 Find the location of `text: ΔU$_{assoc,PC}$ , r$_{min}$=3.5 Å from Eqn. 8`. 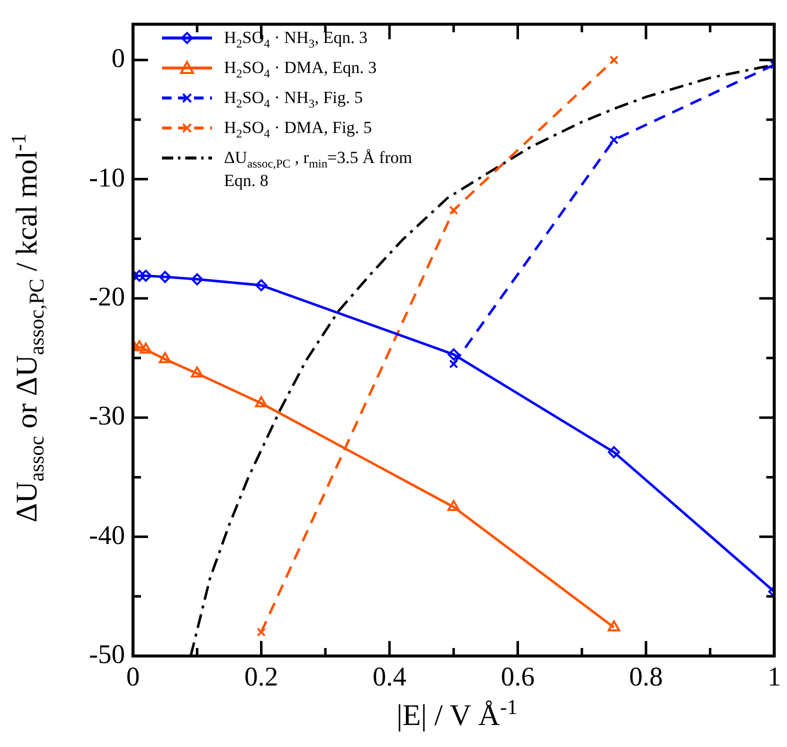

text: ΔU$_{assoc,PC}$ , r$_{min}$=3.5 Å from Eqn. 8 is located at coordinates (318, 169).